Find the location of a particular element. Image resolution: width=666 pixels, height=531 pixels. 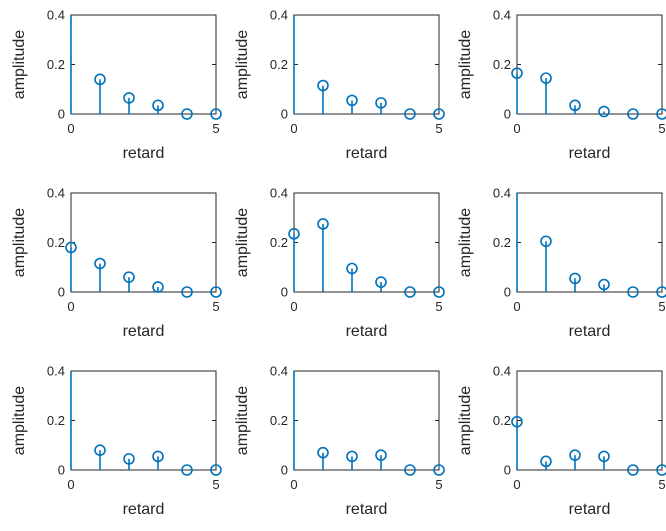

subplot-3: 0 0.2 0.4 0 5 retard amplitude is located at coordinates (561, 85).